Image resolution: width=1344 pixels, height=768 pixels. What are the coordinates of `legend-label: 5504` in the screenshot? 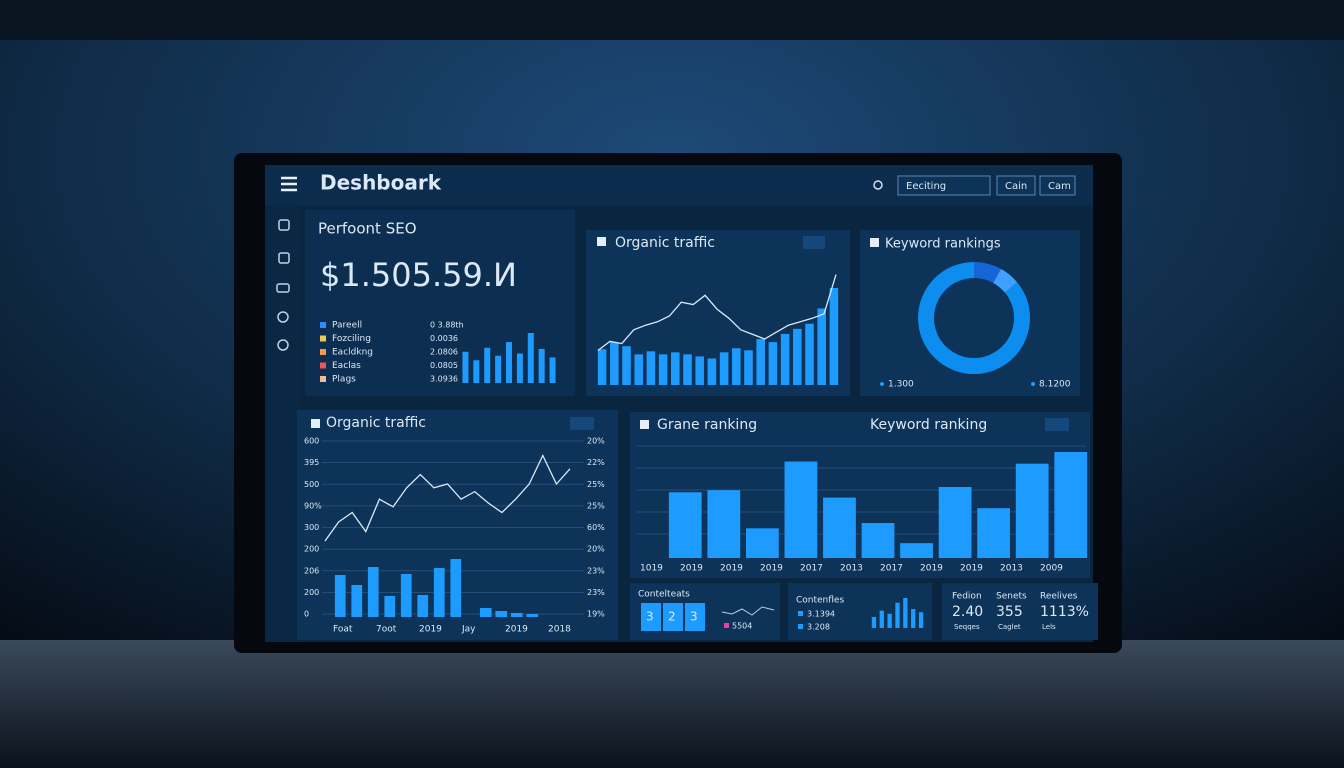 It's located at (742, 626).